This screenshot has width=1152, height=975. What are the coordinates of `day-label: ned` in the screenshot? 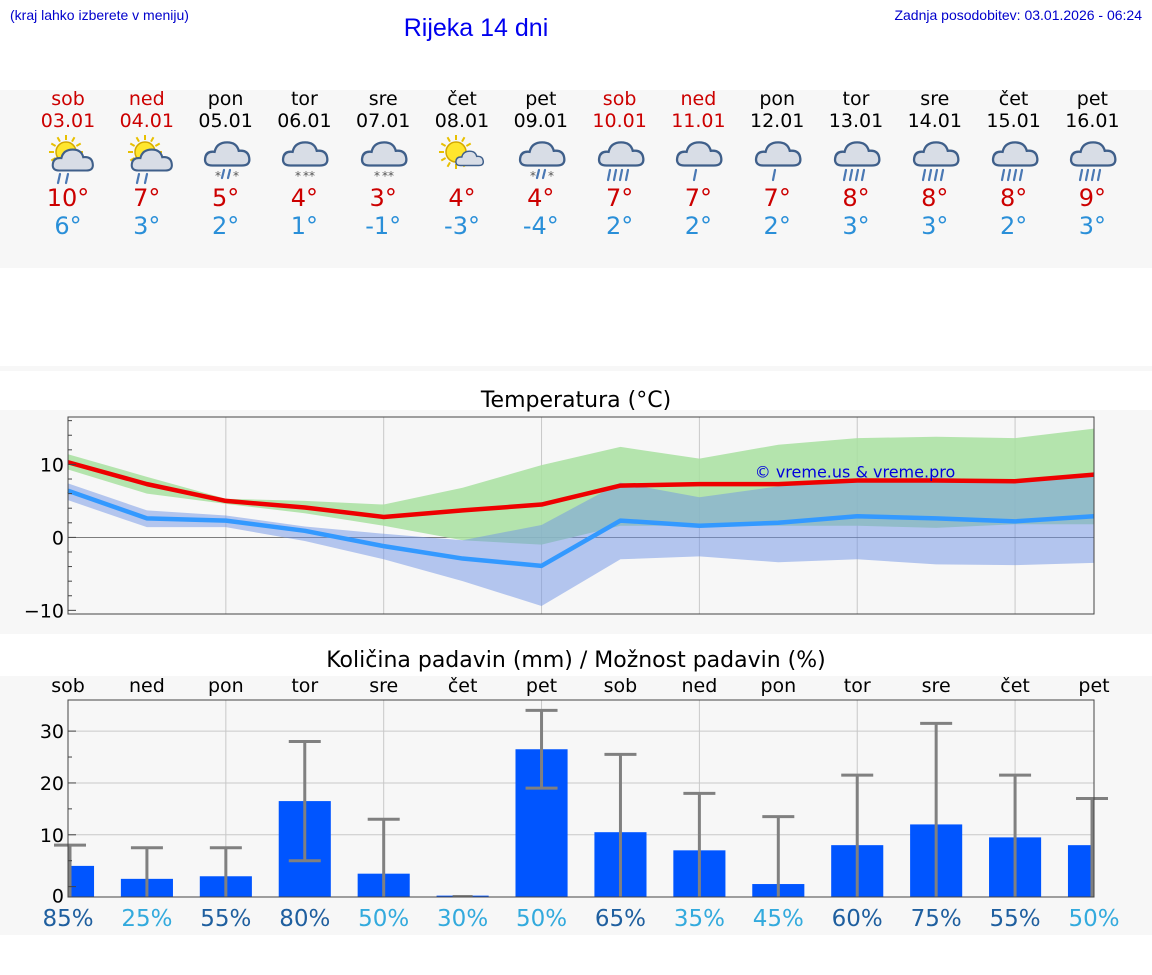 It's located at (147, 686).